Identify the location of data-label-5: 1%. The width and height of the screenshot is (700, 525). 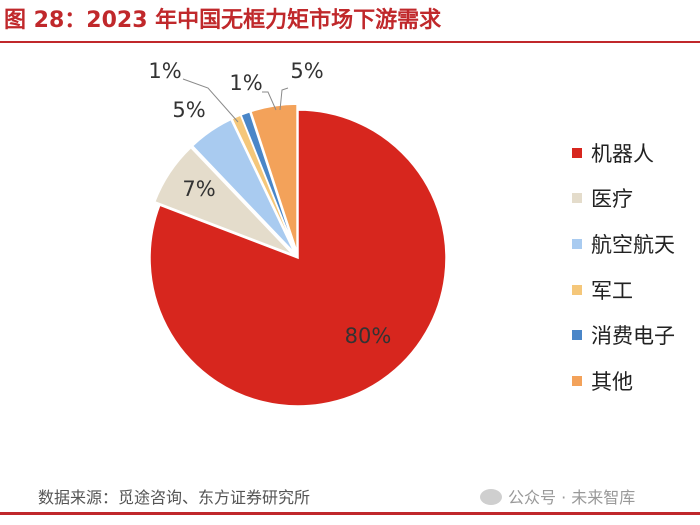
(245, 83).